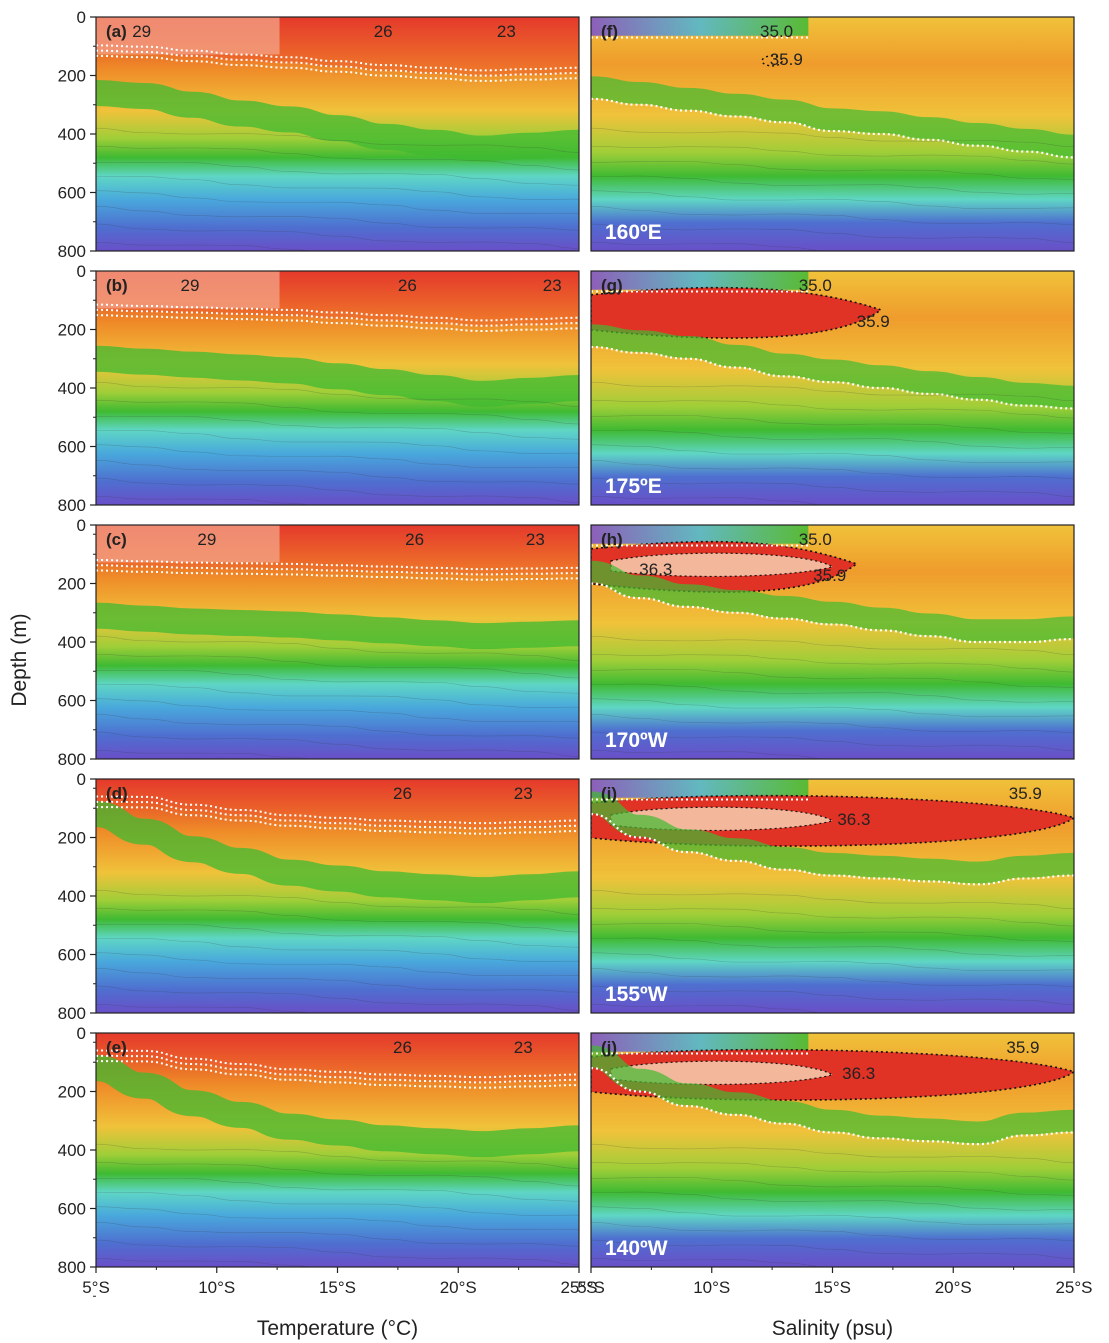 The height and width of the screenshot is (1343, 1109). What do you see at coordinates (19, 659) in the screenshot?
I see `y-axis-title: Depth (m)` at bounding box center [19, 659].